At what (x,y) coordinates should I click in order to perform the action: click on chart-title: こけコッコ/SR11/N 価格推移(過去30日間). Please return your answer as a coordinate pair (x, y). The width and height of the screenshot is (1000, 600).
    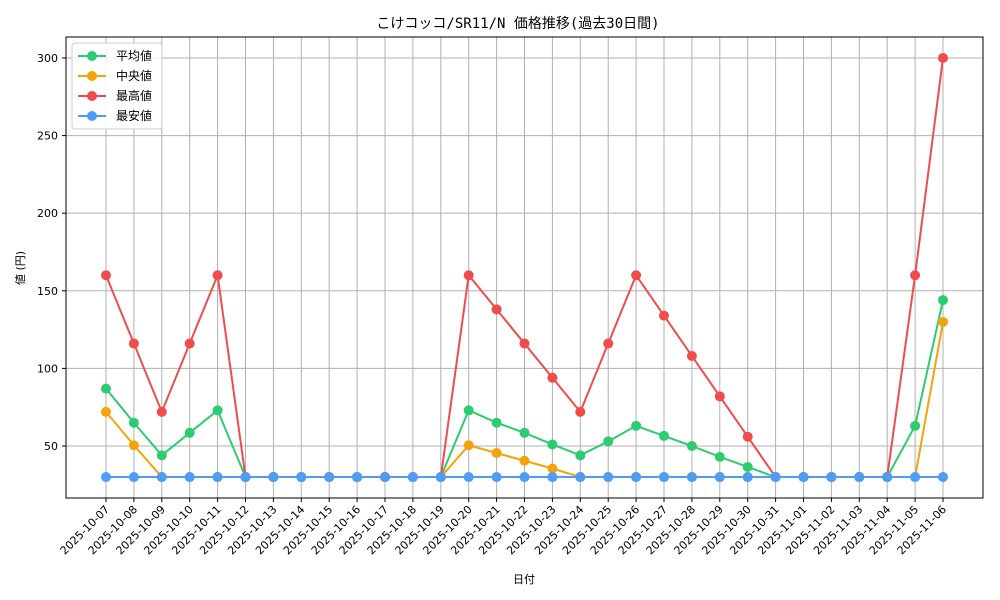
    Looking at the image, I should click on (517, 24).